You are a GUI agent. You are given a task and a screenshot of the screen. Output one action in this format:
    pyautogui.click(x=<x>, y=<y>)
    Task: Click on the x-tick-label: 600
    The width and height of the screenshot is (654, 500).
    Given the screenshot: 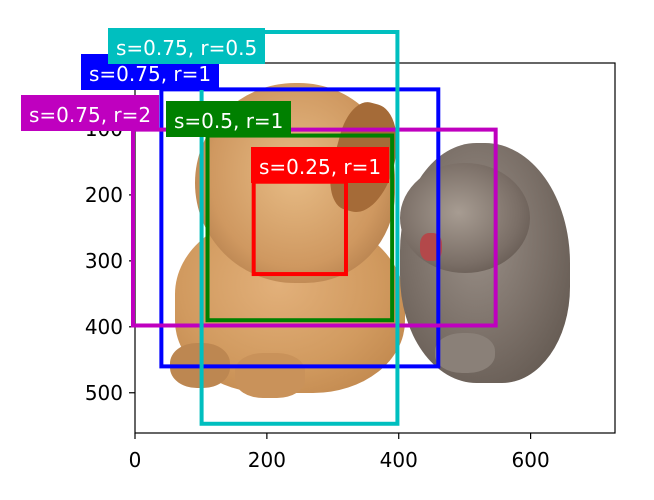 What is the action you would take?
    pyautogui.click(x=531, y=460)
    